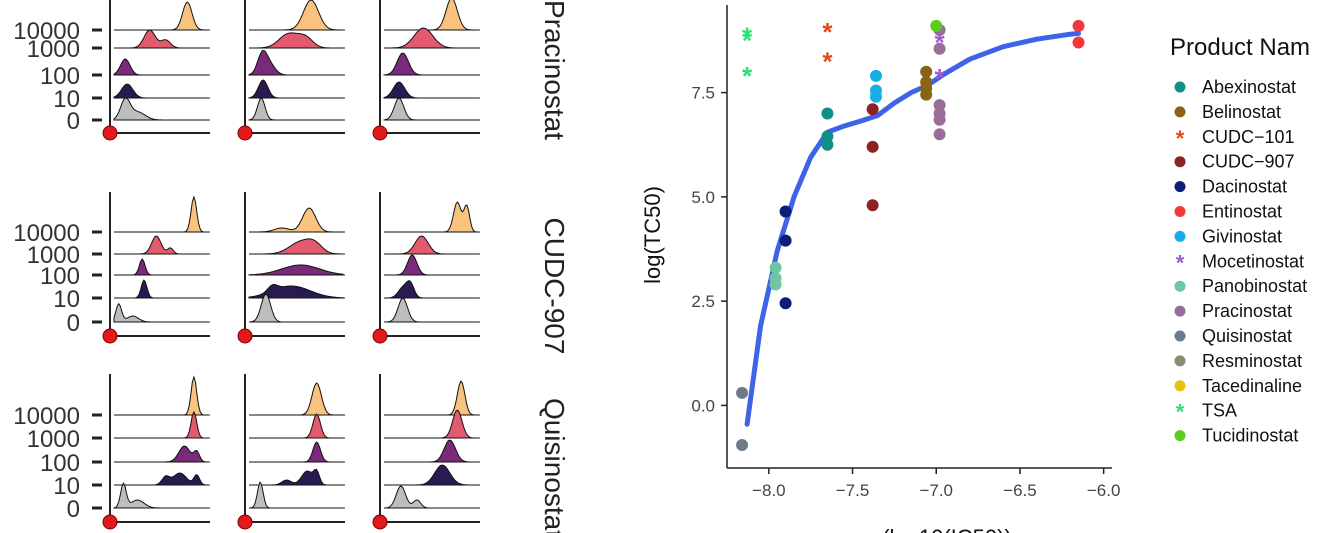  What do you see at coordinates (554, 70) in the screenshot?
I see `ridge-row-label: Pracinostat` at bounding box center [554, 70].